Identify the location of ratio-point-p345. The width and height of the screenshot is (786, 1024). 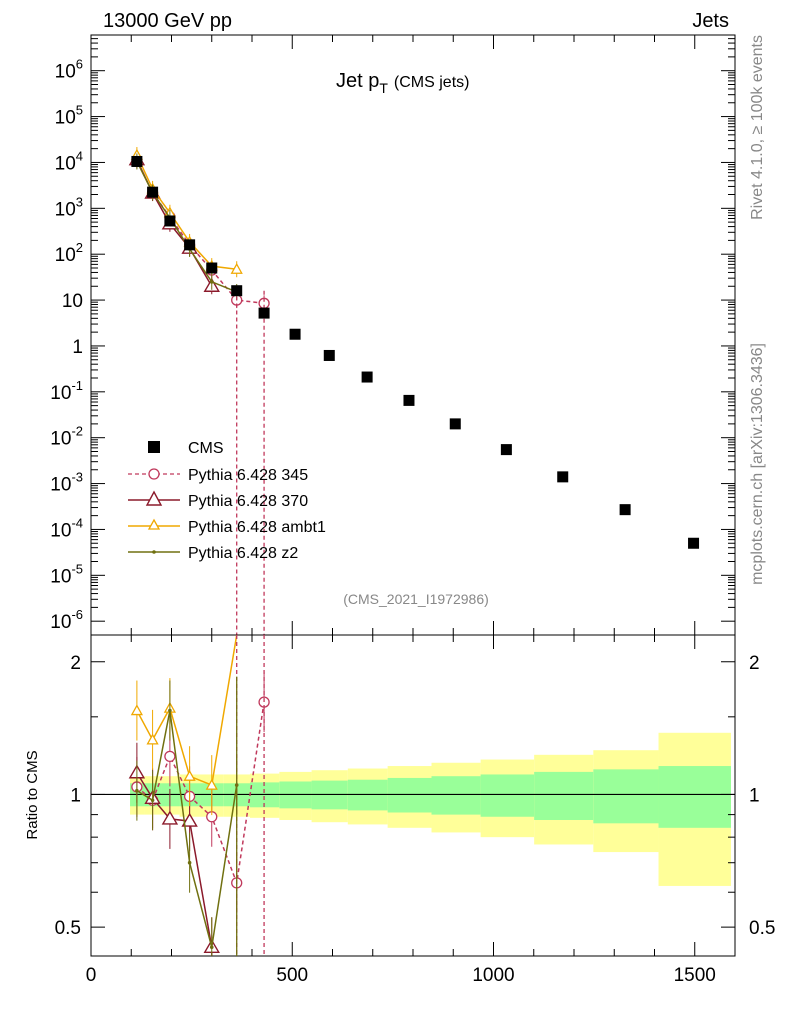
(170, 756).